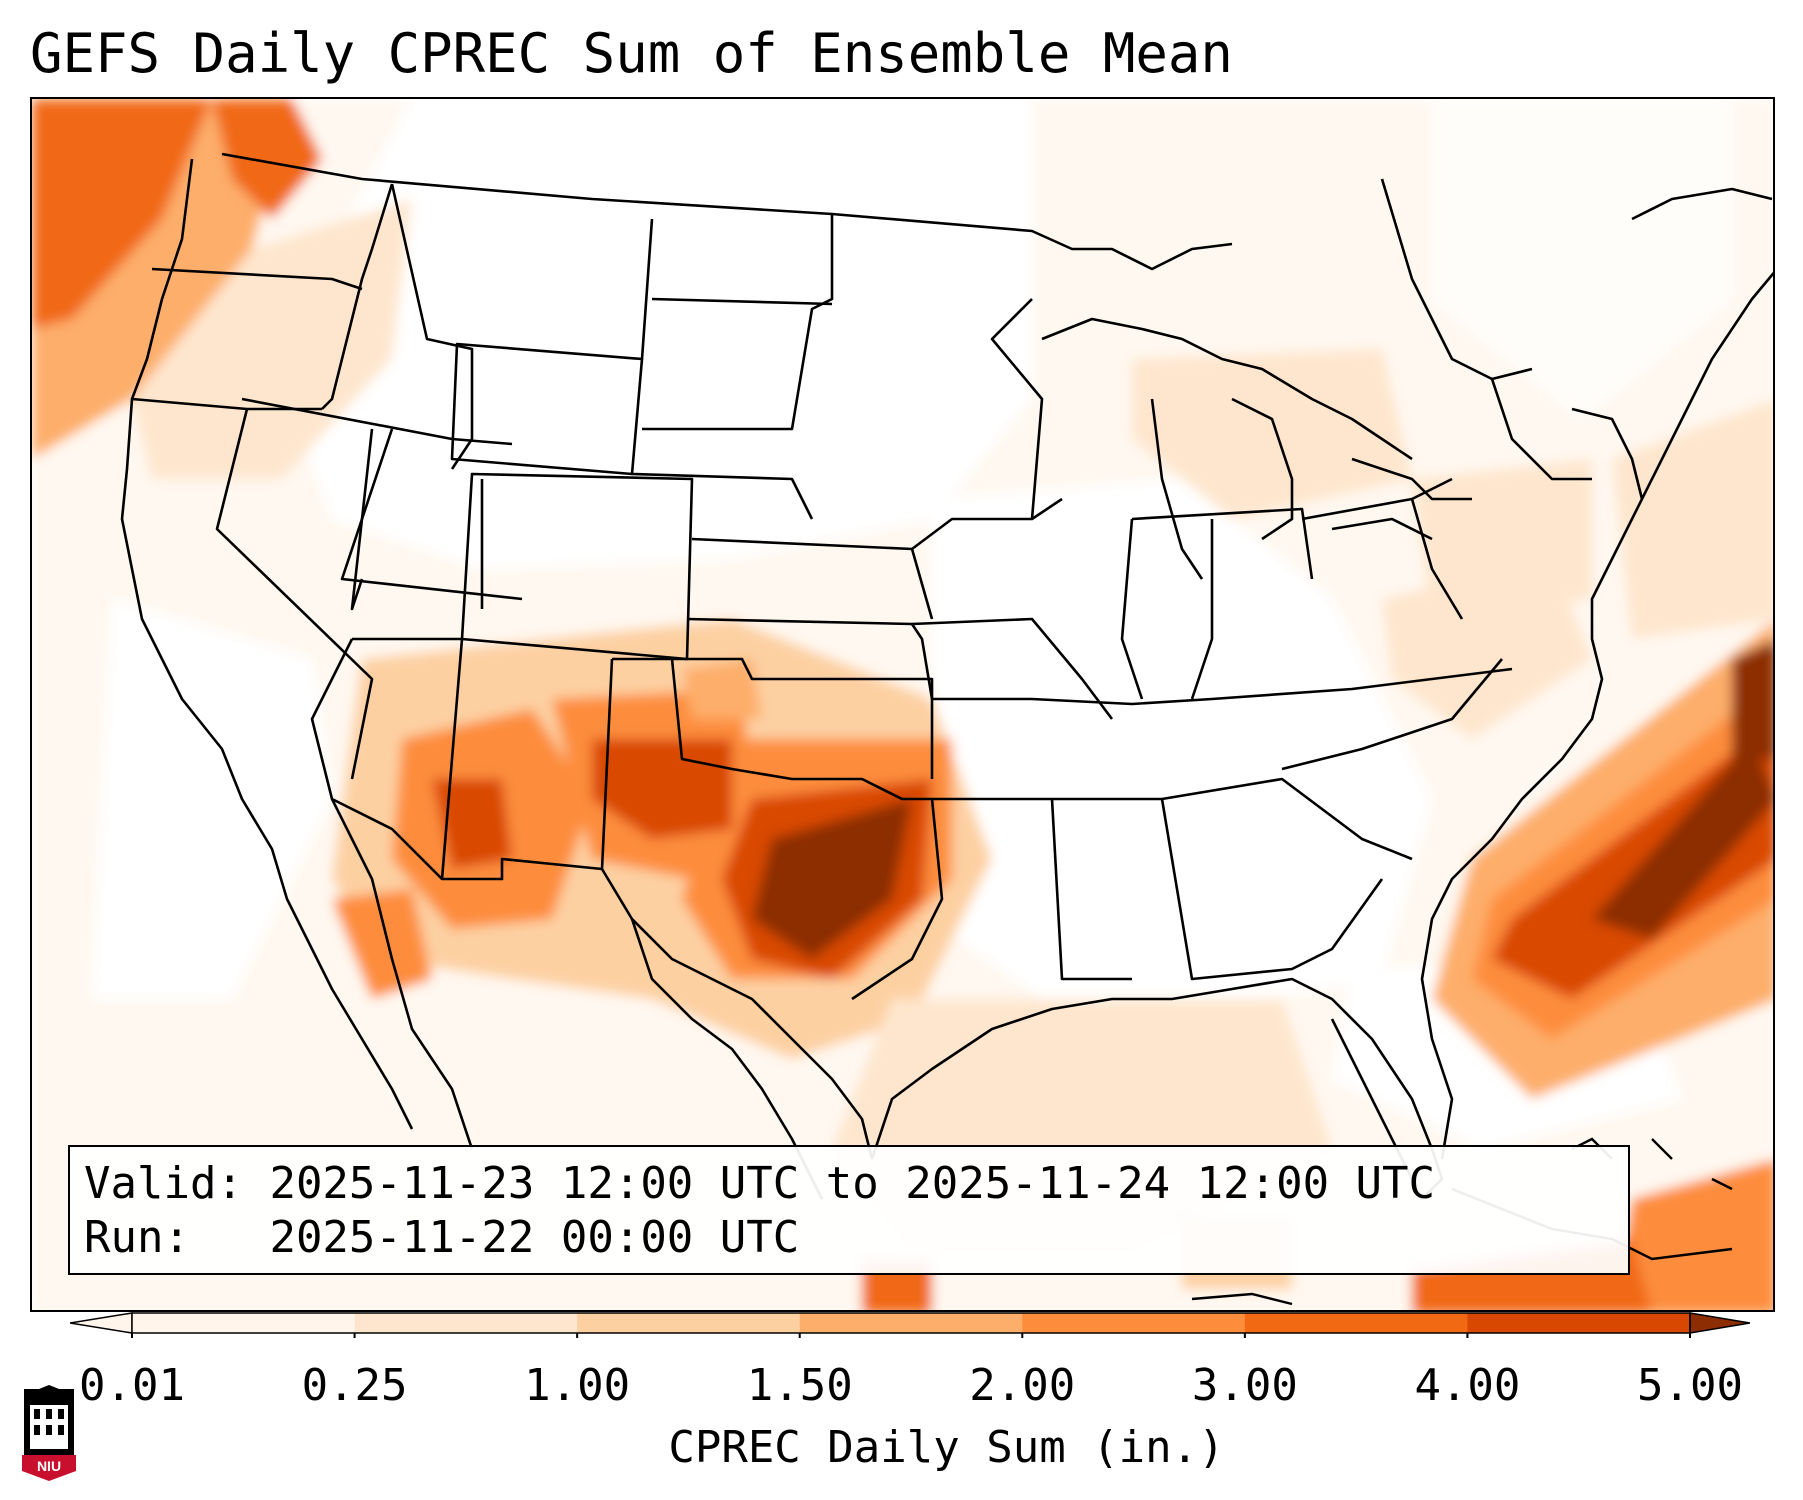 The width and height of the screenshot is (1803, 1500). I want to click on page-title: GEFS Daily CPREC Sum of Ensemble Mean, so click(631, 53).